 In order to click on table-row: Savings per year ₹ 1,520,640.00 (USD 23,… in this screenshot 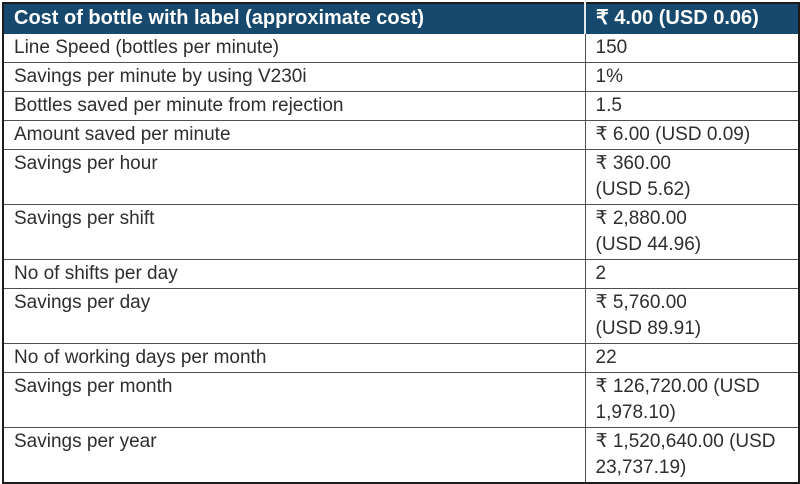, I will do `click(401, 455)`.